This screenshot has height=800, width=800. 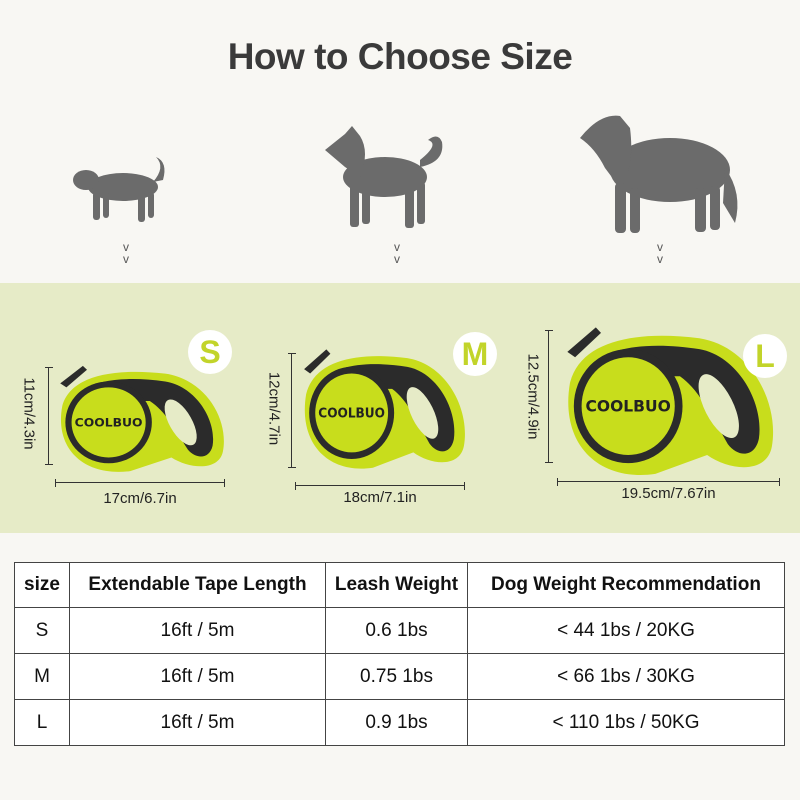 I want to click on table-row: S 16ft / 5m 0.6 1bs < 44 1bs / 20KG, so click(x=399, y=630).